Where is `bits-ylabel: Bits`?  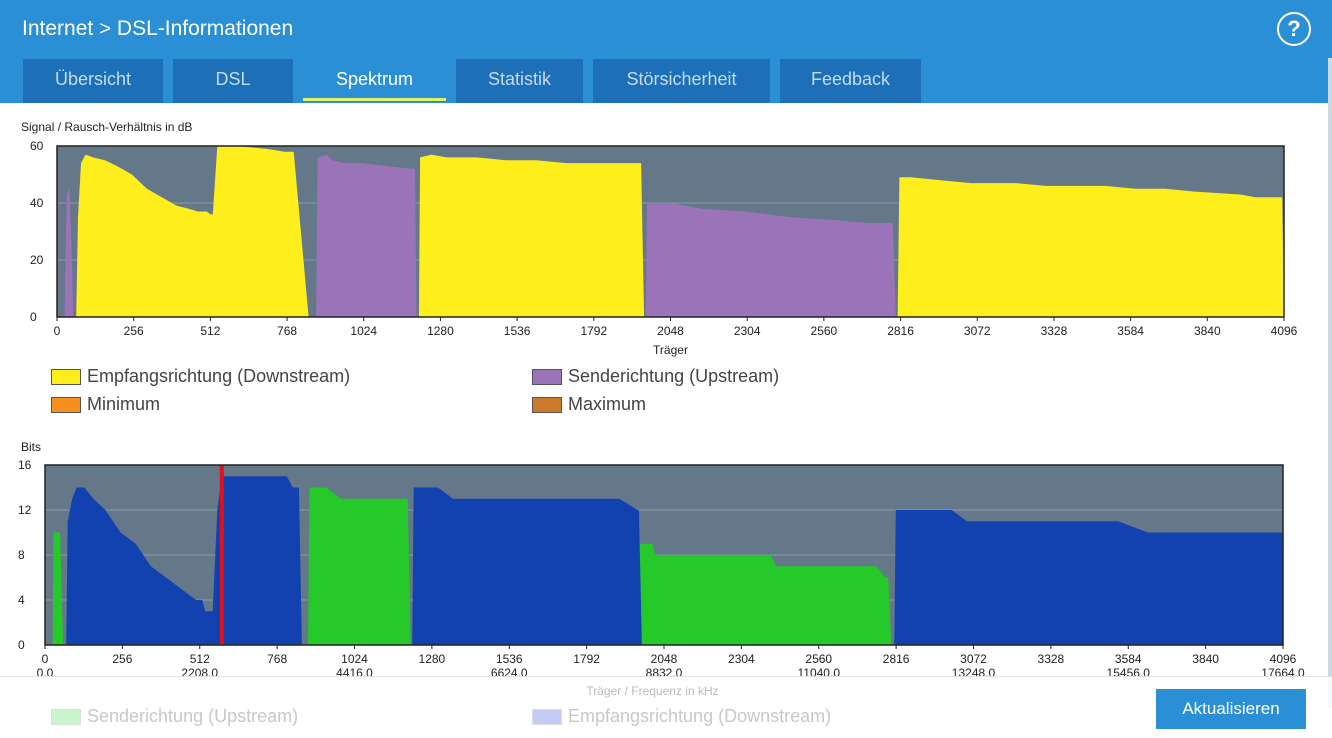 bits-ylabel: Bits is located at coordinates (31, 447).